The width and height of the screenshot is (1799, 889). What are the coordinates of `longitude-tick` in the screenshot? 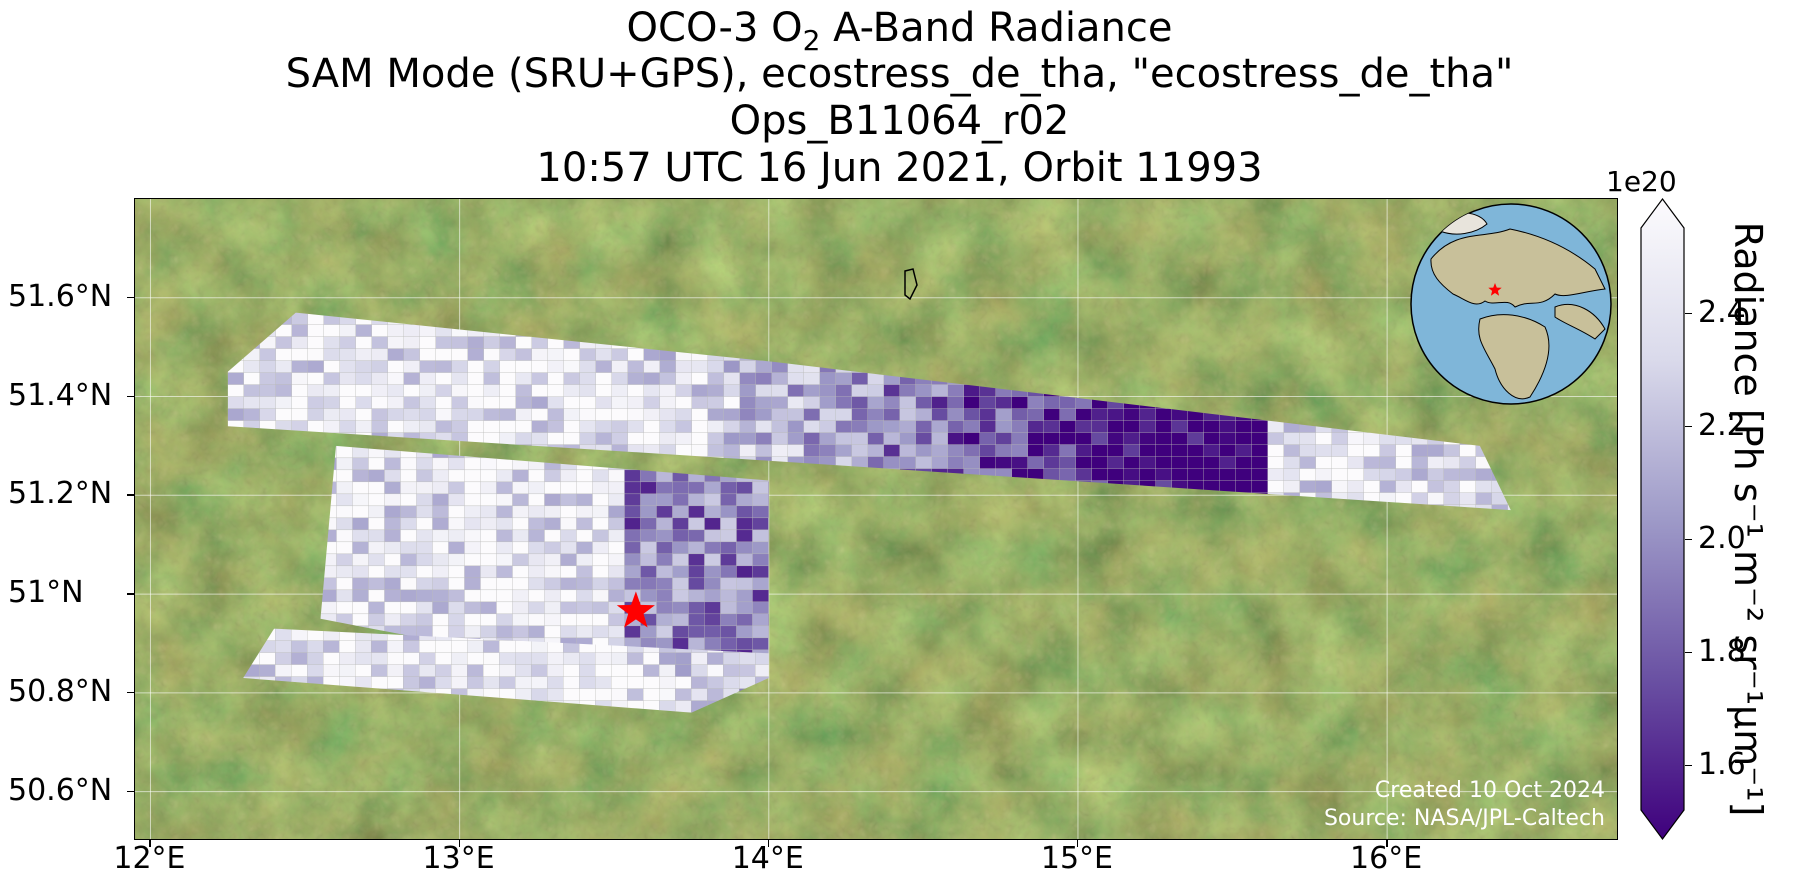 It's located at (768, 843).